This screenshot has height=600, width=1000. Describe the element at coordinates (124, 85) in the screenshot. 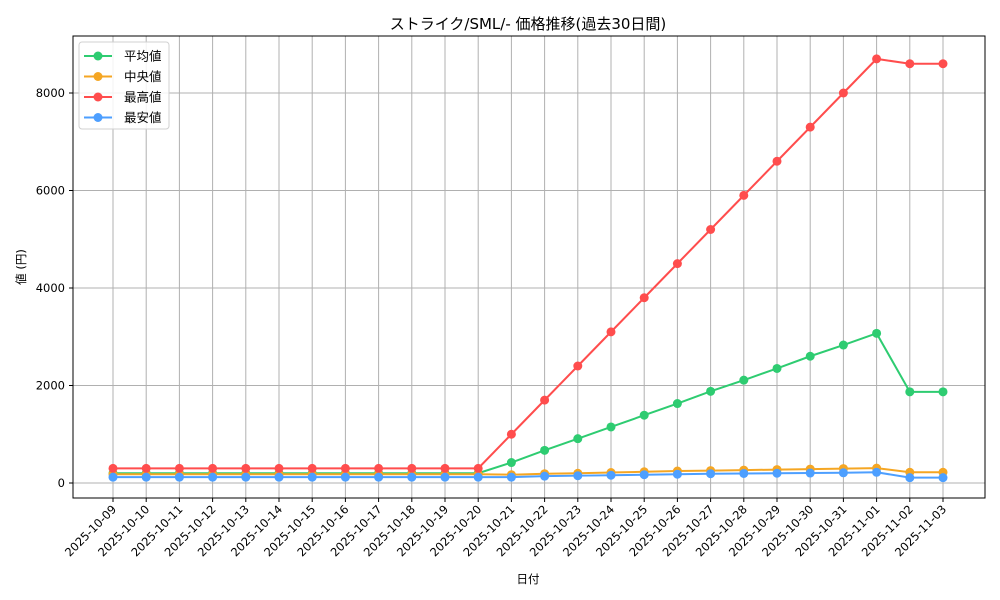

I see `legend-box` at that location.